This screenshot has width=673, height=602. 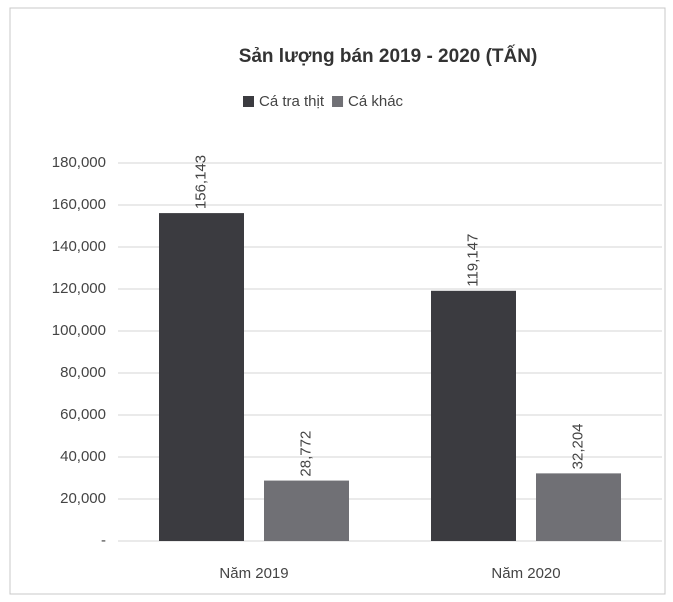 I want to click on y-tick-label: 120,000, so click(x=79, y=288).